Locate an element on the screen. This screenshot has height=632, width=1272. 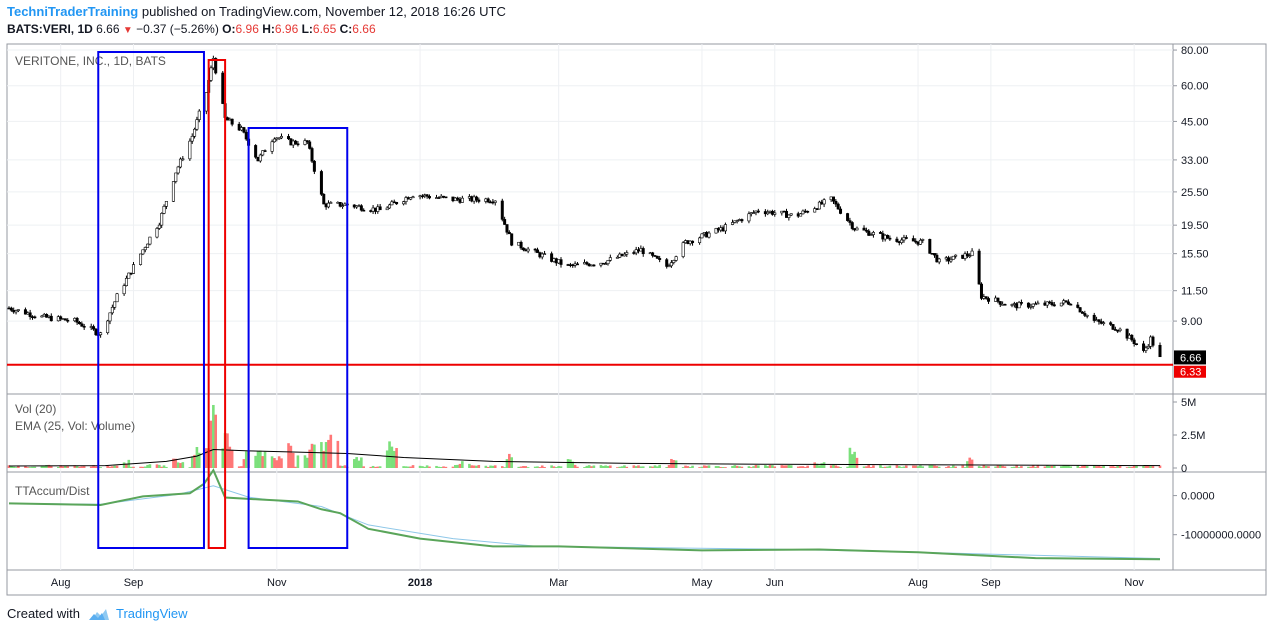
down-arrow-icon: ▼ is located at coordinates (127, 30).